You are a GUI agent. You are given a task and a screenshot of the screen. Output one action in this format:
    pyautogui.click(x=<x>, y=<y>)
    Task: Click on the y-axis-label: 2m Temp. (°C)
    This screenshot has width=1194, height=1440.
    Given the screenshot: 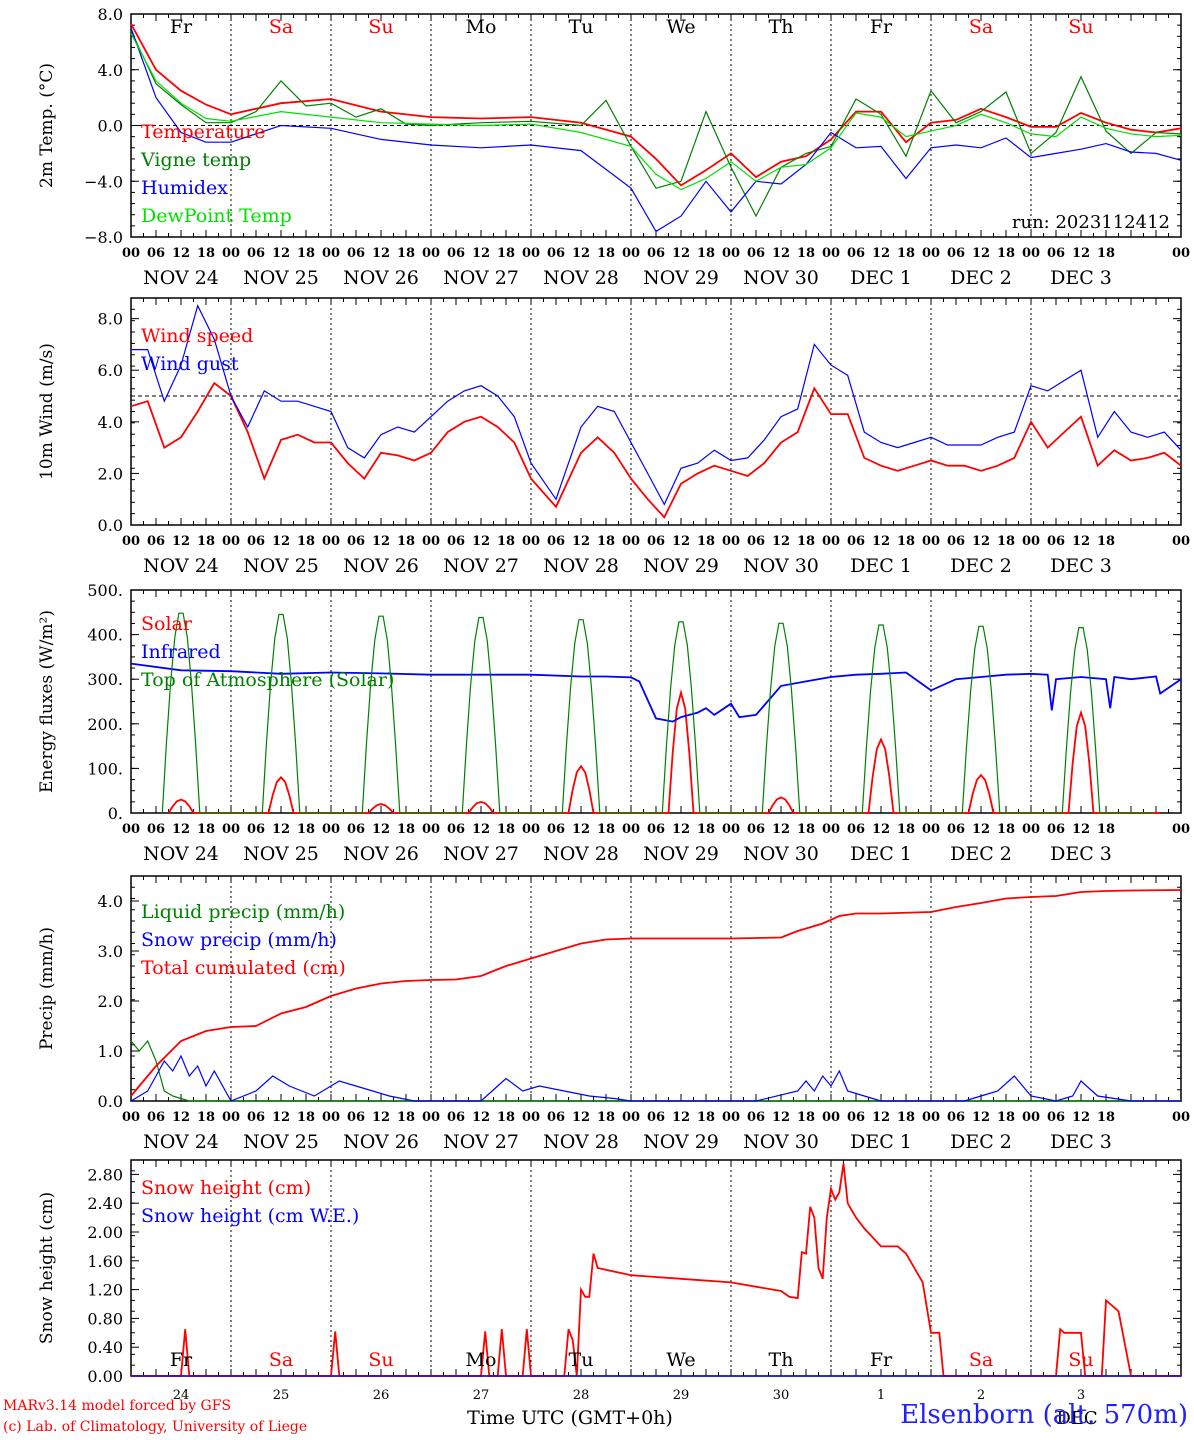 What is the action you would take?
    pyautogui.click(x=47, y=125)
    